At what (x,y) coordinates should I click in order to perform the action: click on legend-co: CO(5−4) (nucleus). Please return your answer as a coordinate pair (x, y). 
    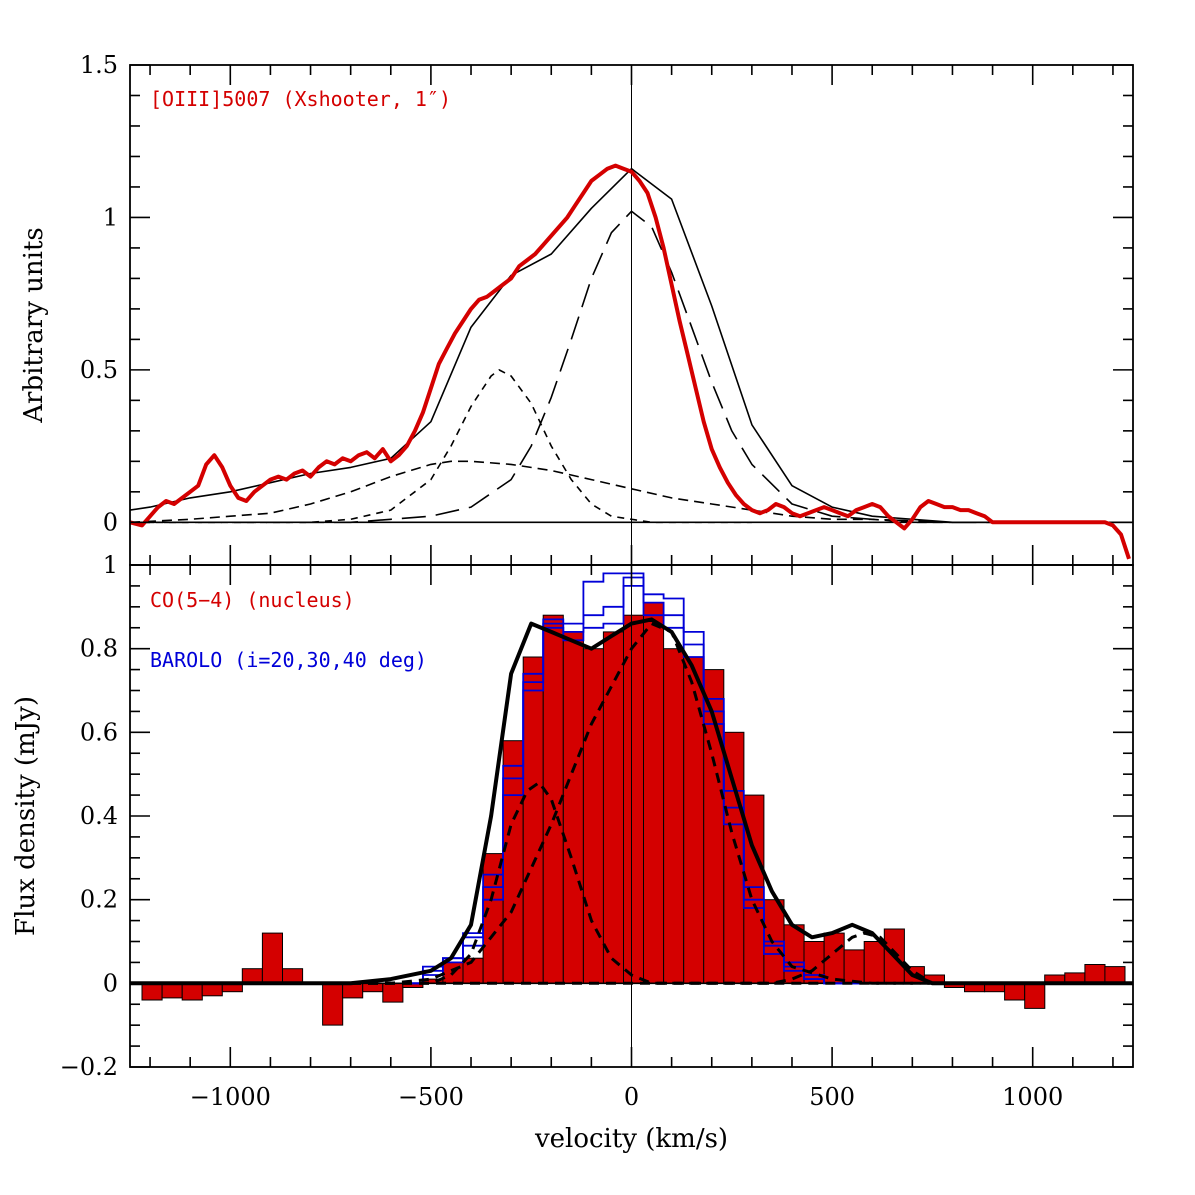
    Looking at the image, I should click on (252, 600).